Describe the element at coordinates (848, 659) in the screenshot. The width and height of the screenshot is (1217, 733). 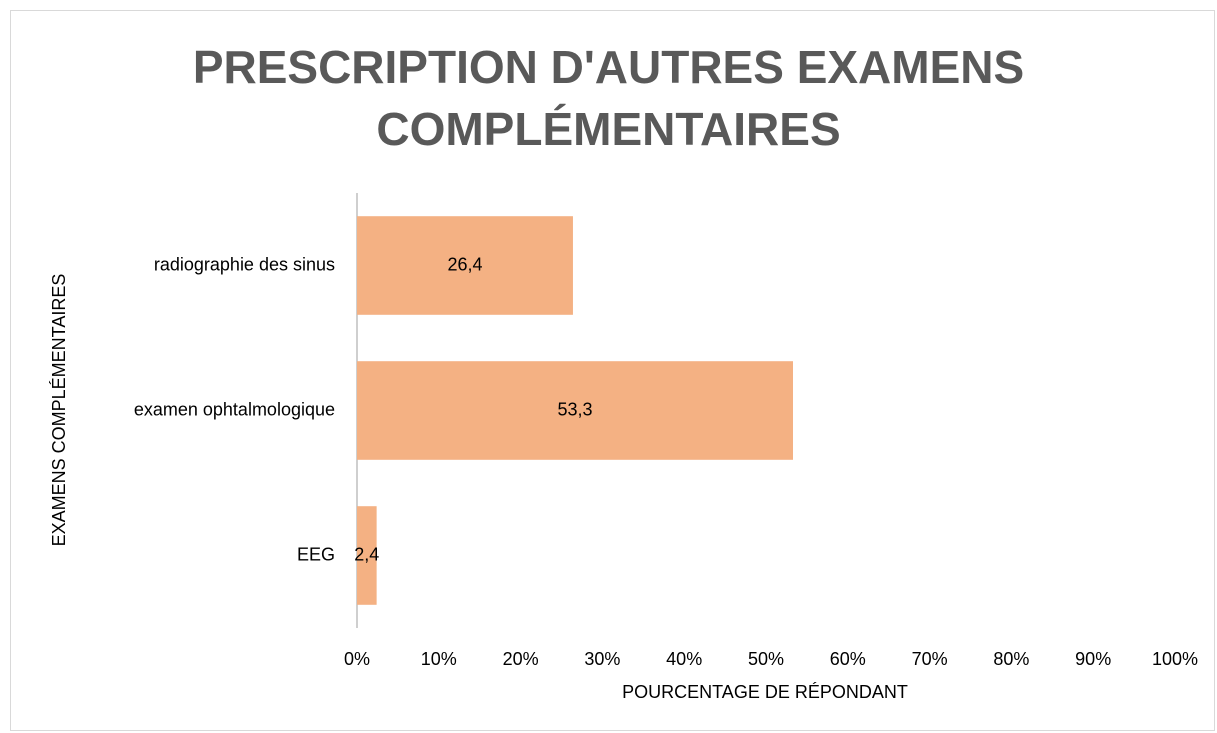
I see `x-tick-label: 60%` at that location.